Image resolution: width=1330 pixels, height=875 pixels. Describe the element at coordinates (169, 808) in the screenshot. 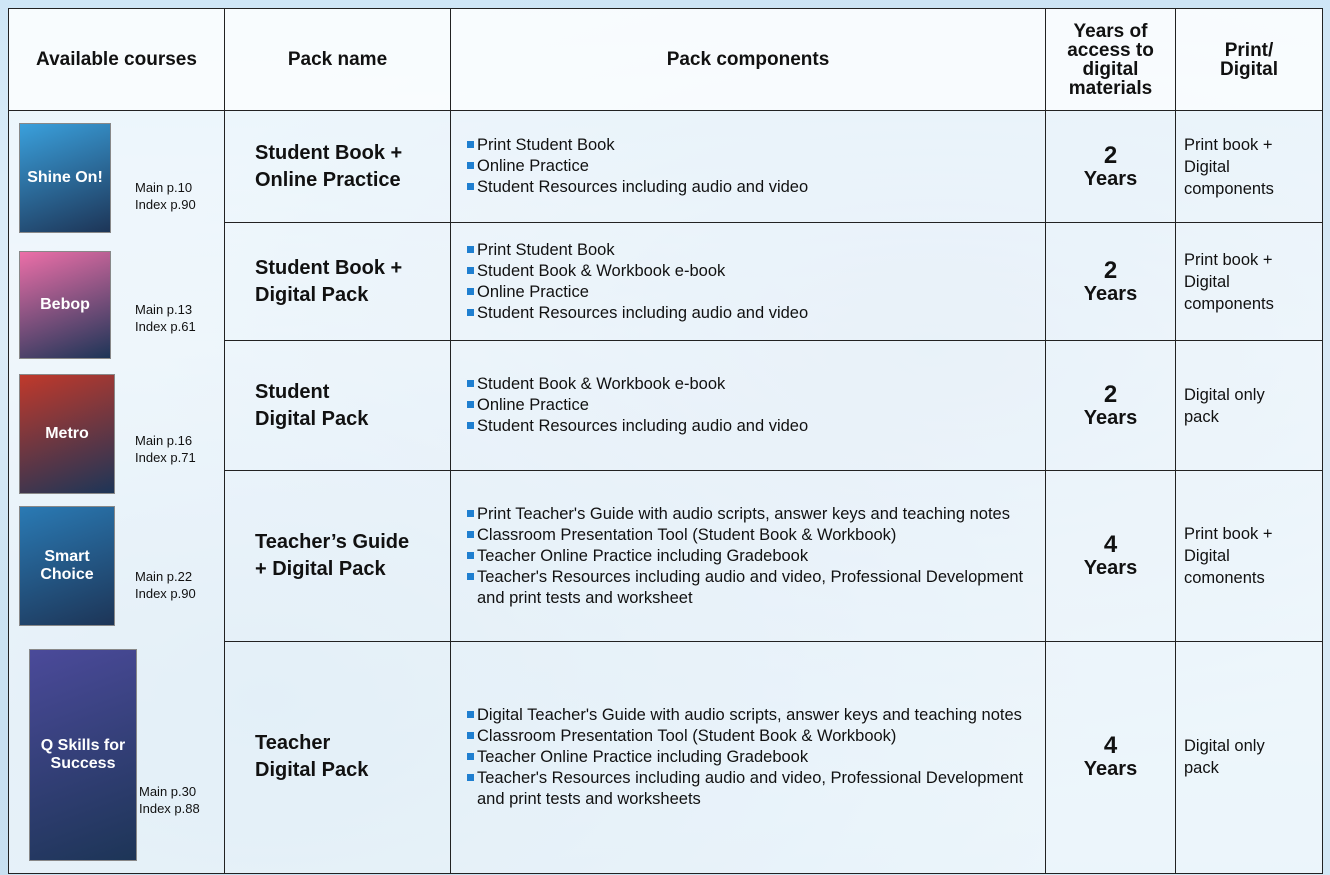

I see `index-page: Index p.88` at that location.